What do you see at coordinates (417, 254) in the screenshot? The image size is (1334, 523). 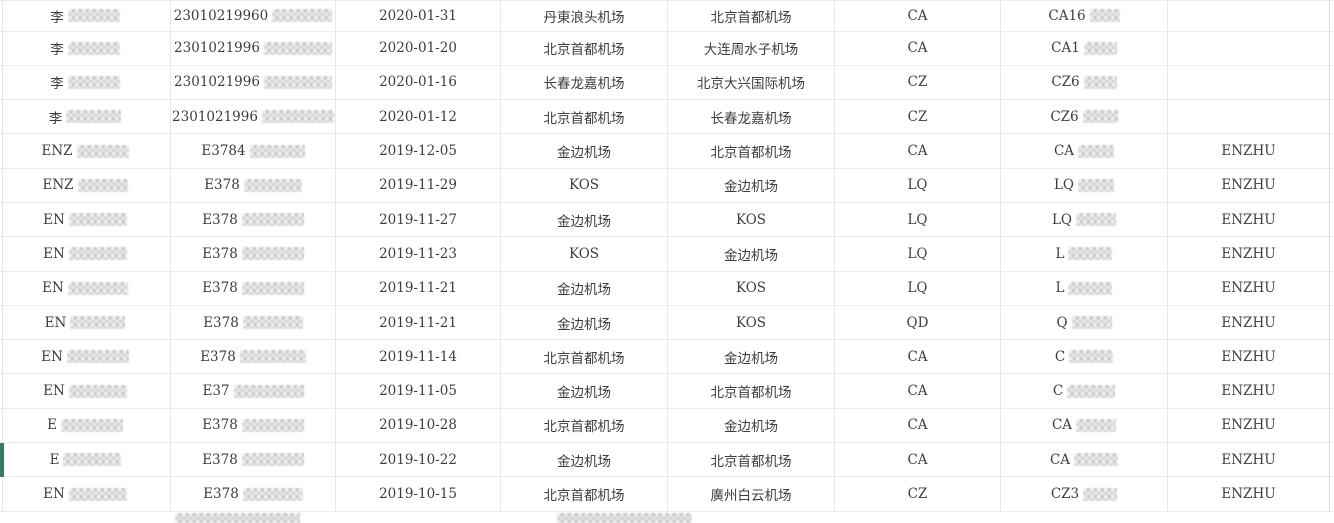 I see `cell-flight-date: 2019-11-23` at bounding box center [417, 254].